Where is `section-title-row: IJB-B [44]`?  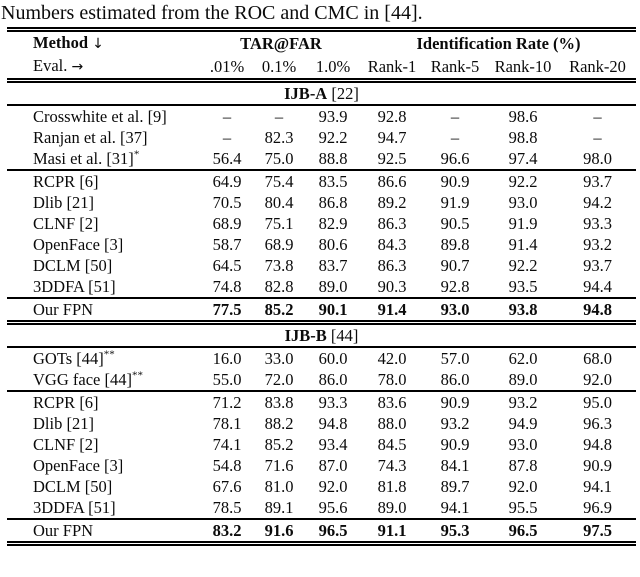 section-title-row: IJB-B [44] is located at coordinates (321, 334).